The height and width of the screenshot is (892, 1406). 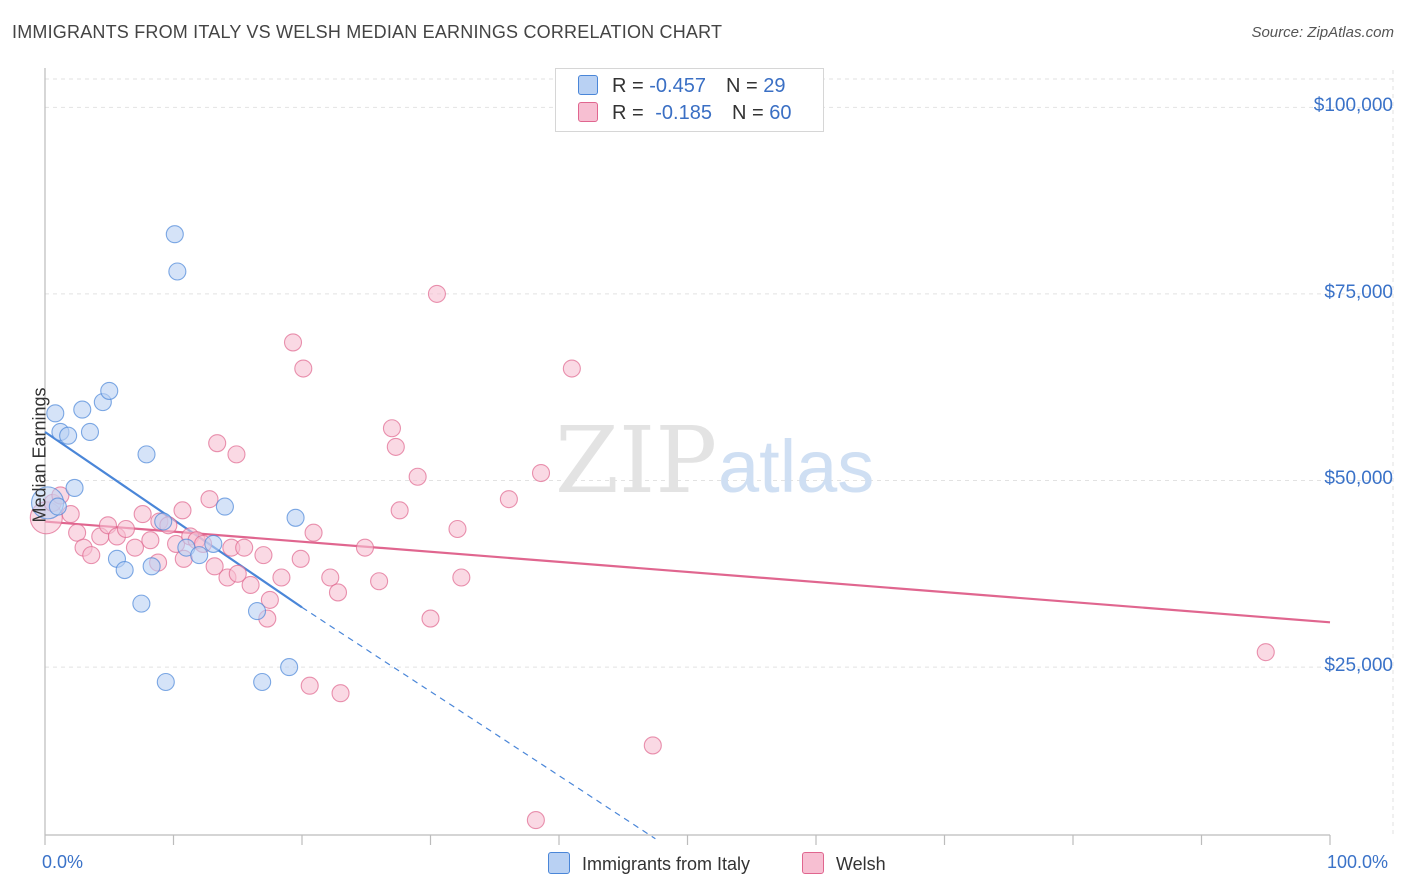 What do you see at coordinates (1358, 479) in the screenshot?
I see `y-tick-label: $50,000` at bounding box center [1358, 479].